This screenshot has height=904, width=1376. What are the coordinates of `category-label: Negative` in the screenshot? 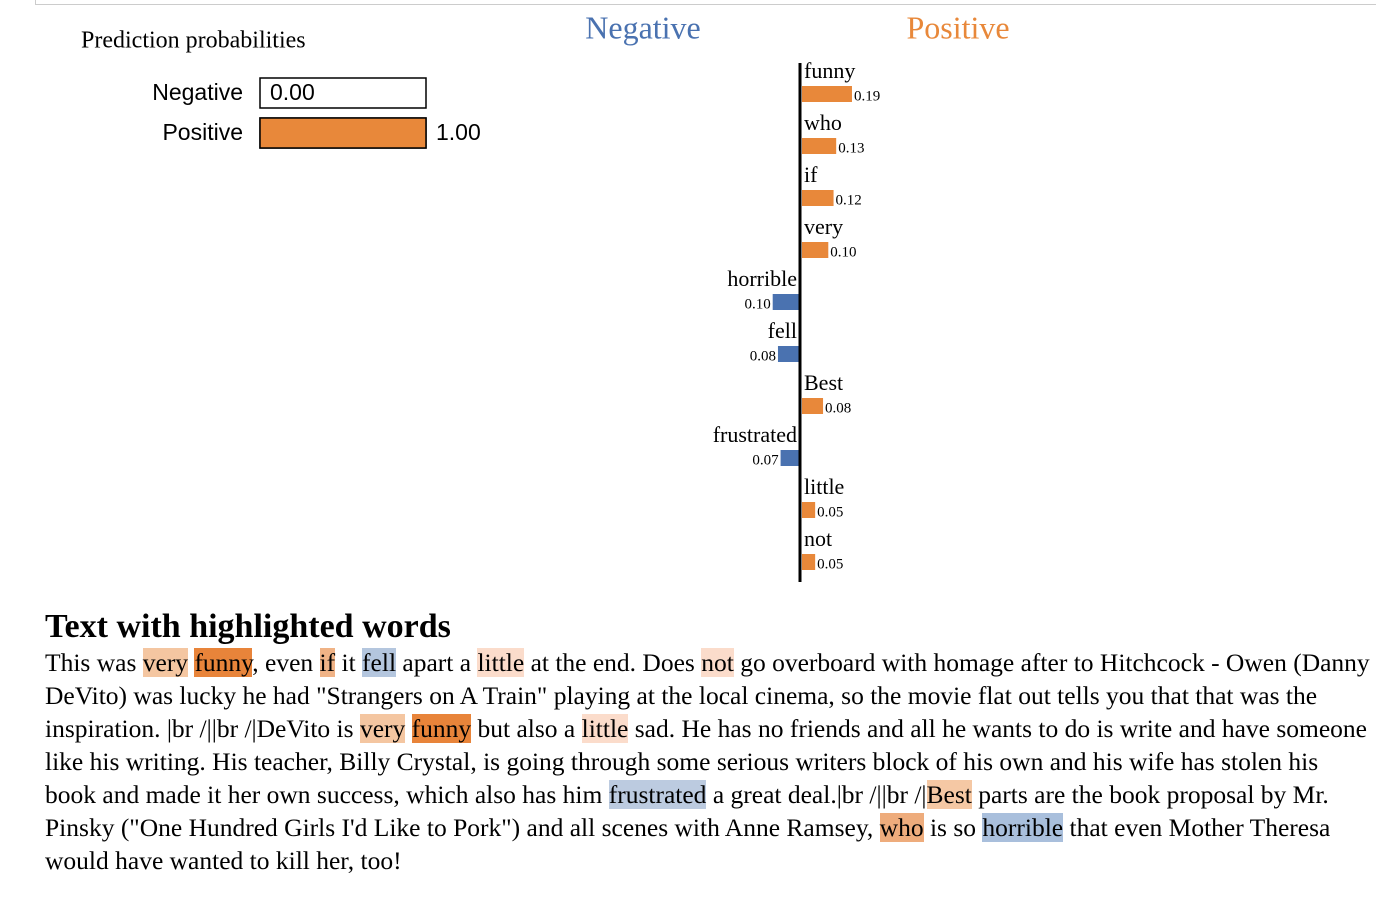 It's located at (197, 92).